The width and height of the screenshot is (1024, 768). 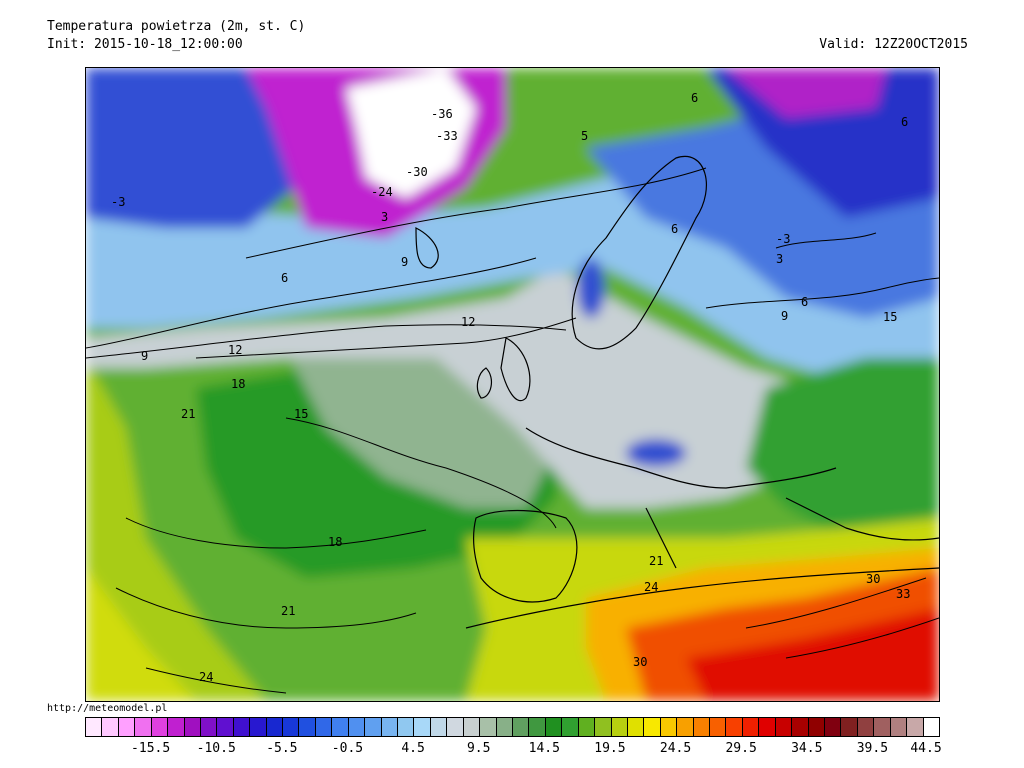 I want to click on color-legend-bar, so click(x=512, y=727).